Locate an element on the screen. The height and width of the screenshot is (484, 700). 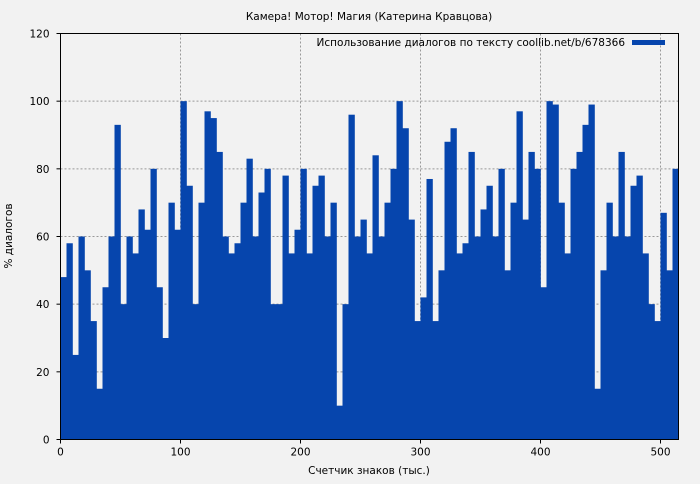
y-tick-label: 80 is located at coordinates (42, 170).